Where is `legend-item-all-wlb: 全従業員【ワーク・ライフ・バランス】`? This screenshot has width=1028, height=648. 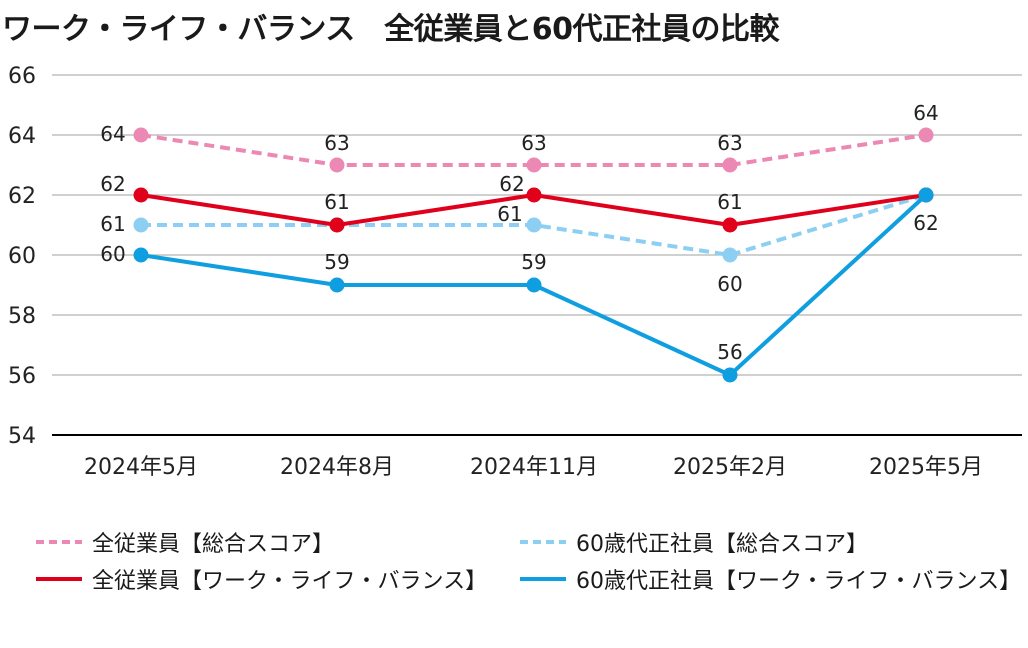 legend-item-all-wlb: 全従業員【ワーク・ライフ・バランス】 is located at coordinates (261, 579).